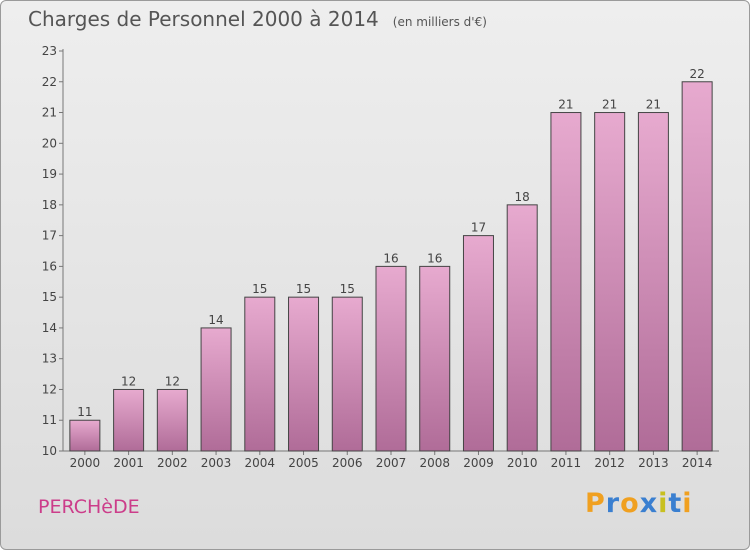  I want to click on x-tick-label: 2001, so click(128, 463).